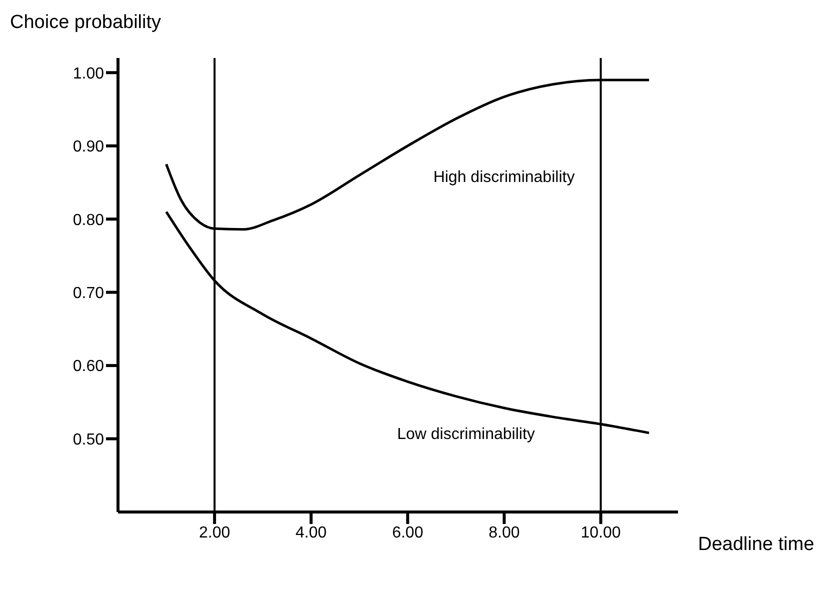 The image size is (838, 590). What do you see at coordinates (88, 73) in the screenshot?
I see `y-tick-label: 1.00` at bounding box center [88, 73].